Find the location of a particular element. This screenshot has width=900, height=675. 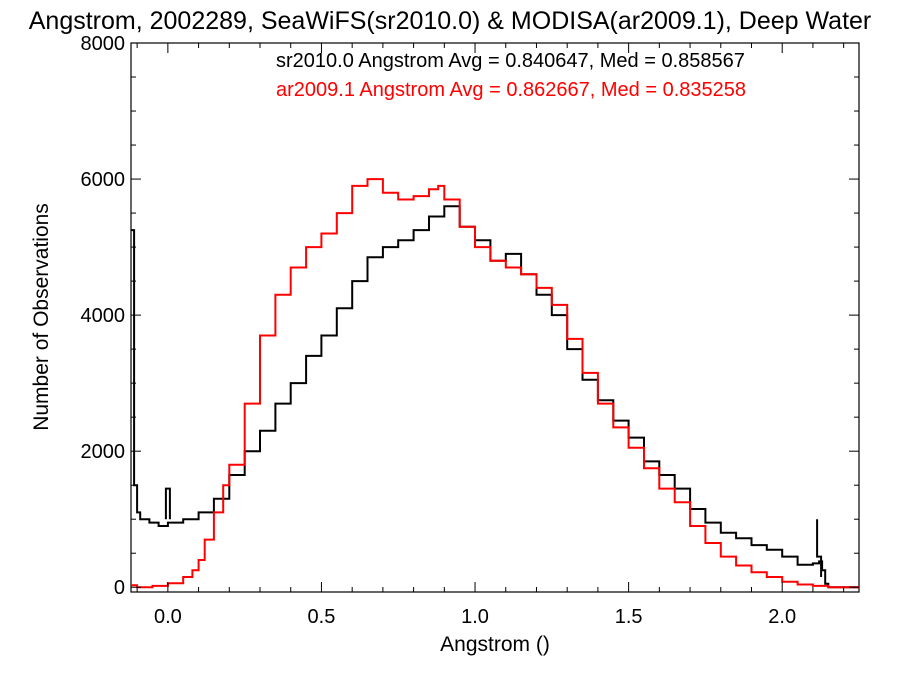

x-tick-label: 0.5 is located at coordinates (322, 617).